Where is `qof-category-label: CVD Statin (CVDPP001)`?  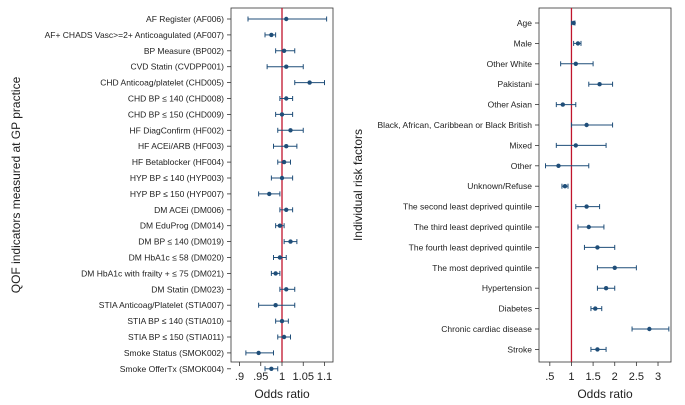 qof-category-label: CVD Statin (CVDPP001) is located at coordinates (177, 67).